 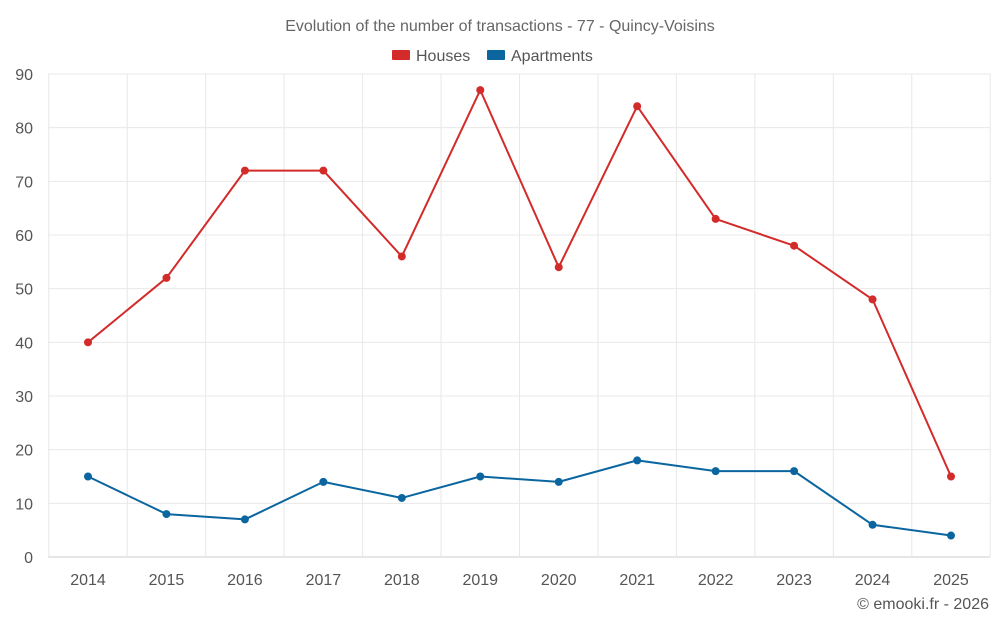 I want to click on y-tick-label: 20, so click(x=24, y=451).